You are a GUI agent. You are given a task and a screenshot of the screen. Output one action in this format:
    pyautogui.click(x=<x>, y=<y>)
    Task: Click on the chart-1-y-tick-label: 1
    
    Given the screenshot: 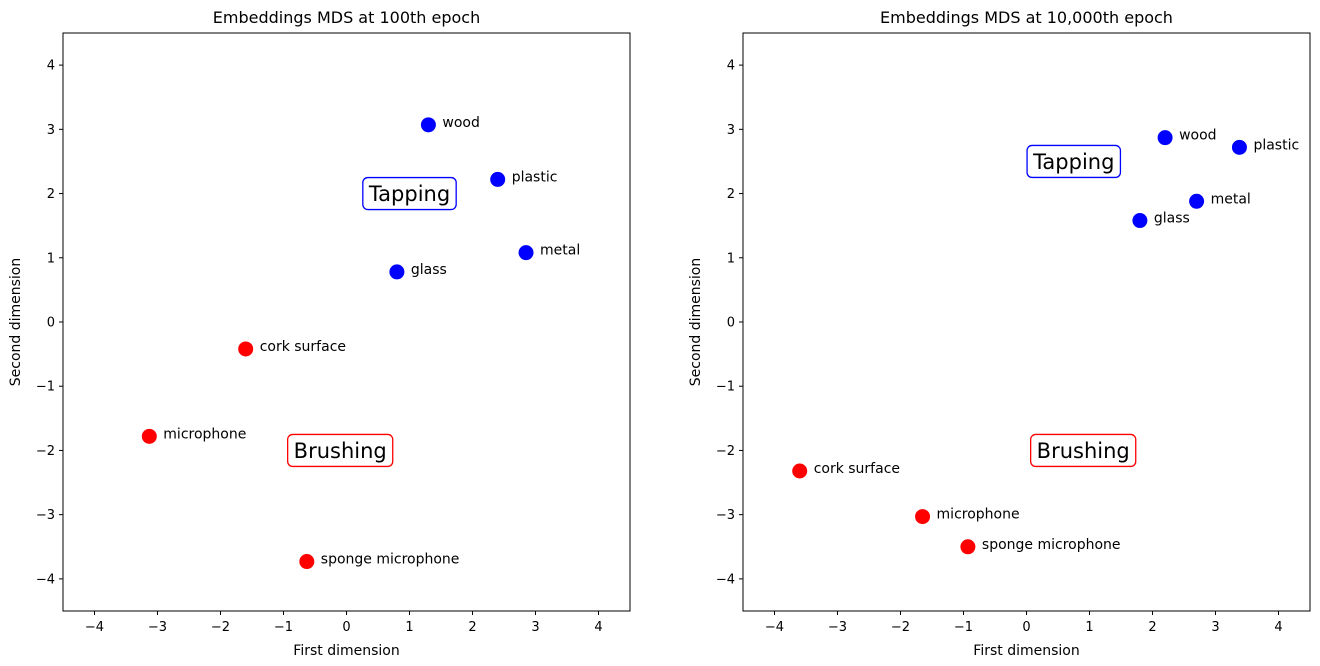 What is the action you would take?
    pyautogui.click(x=51, y=258)
    